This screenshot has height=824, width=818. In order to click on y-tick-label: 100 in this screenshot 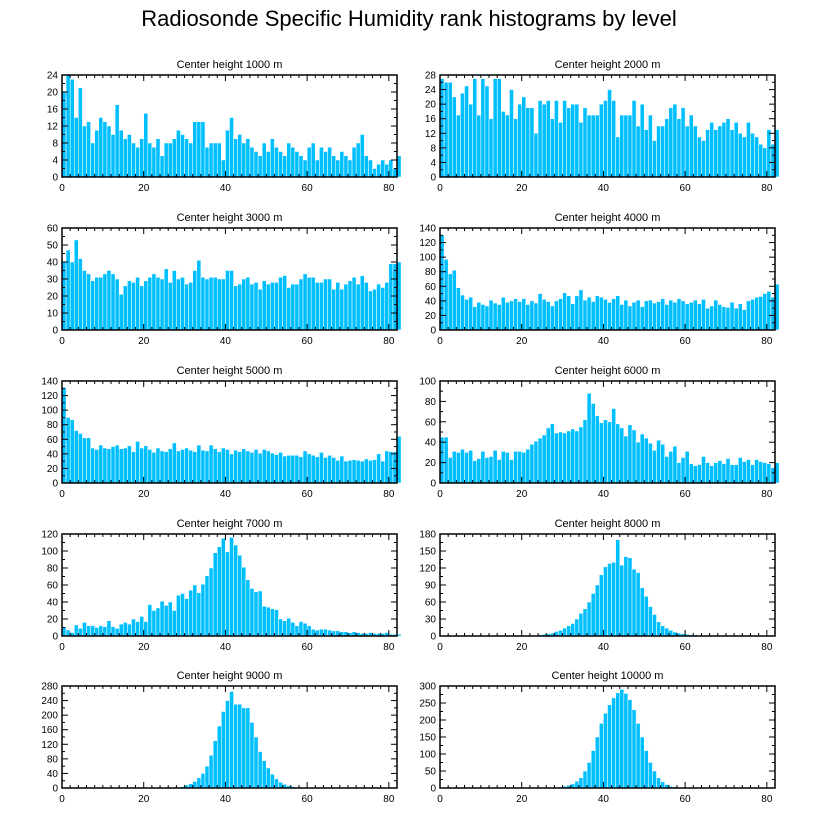, I will do `click(427, 755)`.